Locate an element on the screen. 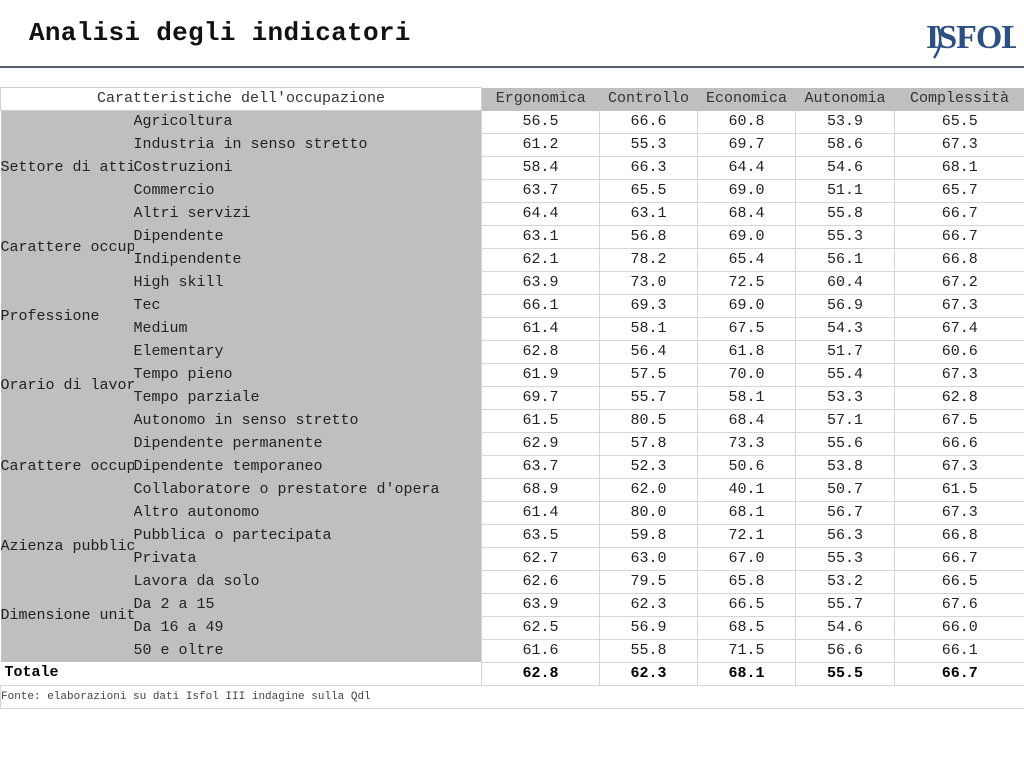 This screenshot has height=768, width=1024. table-row: Altri servizi 64.4 63.1 68.4 55.8 66.7 is located at coordinates (512, 214).